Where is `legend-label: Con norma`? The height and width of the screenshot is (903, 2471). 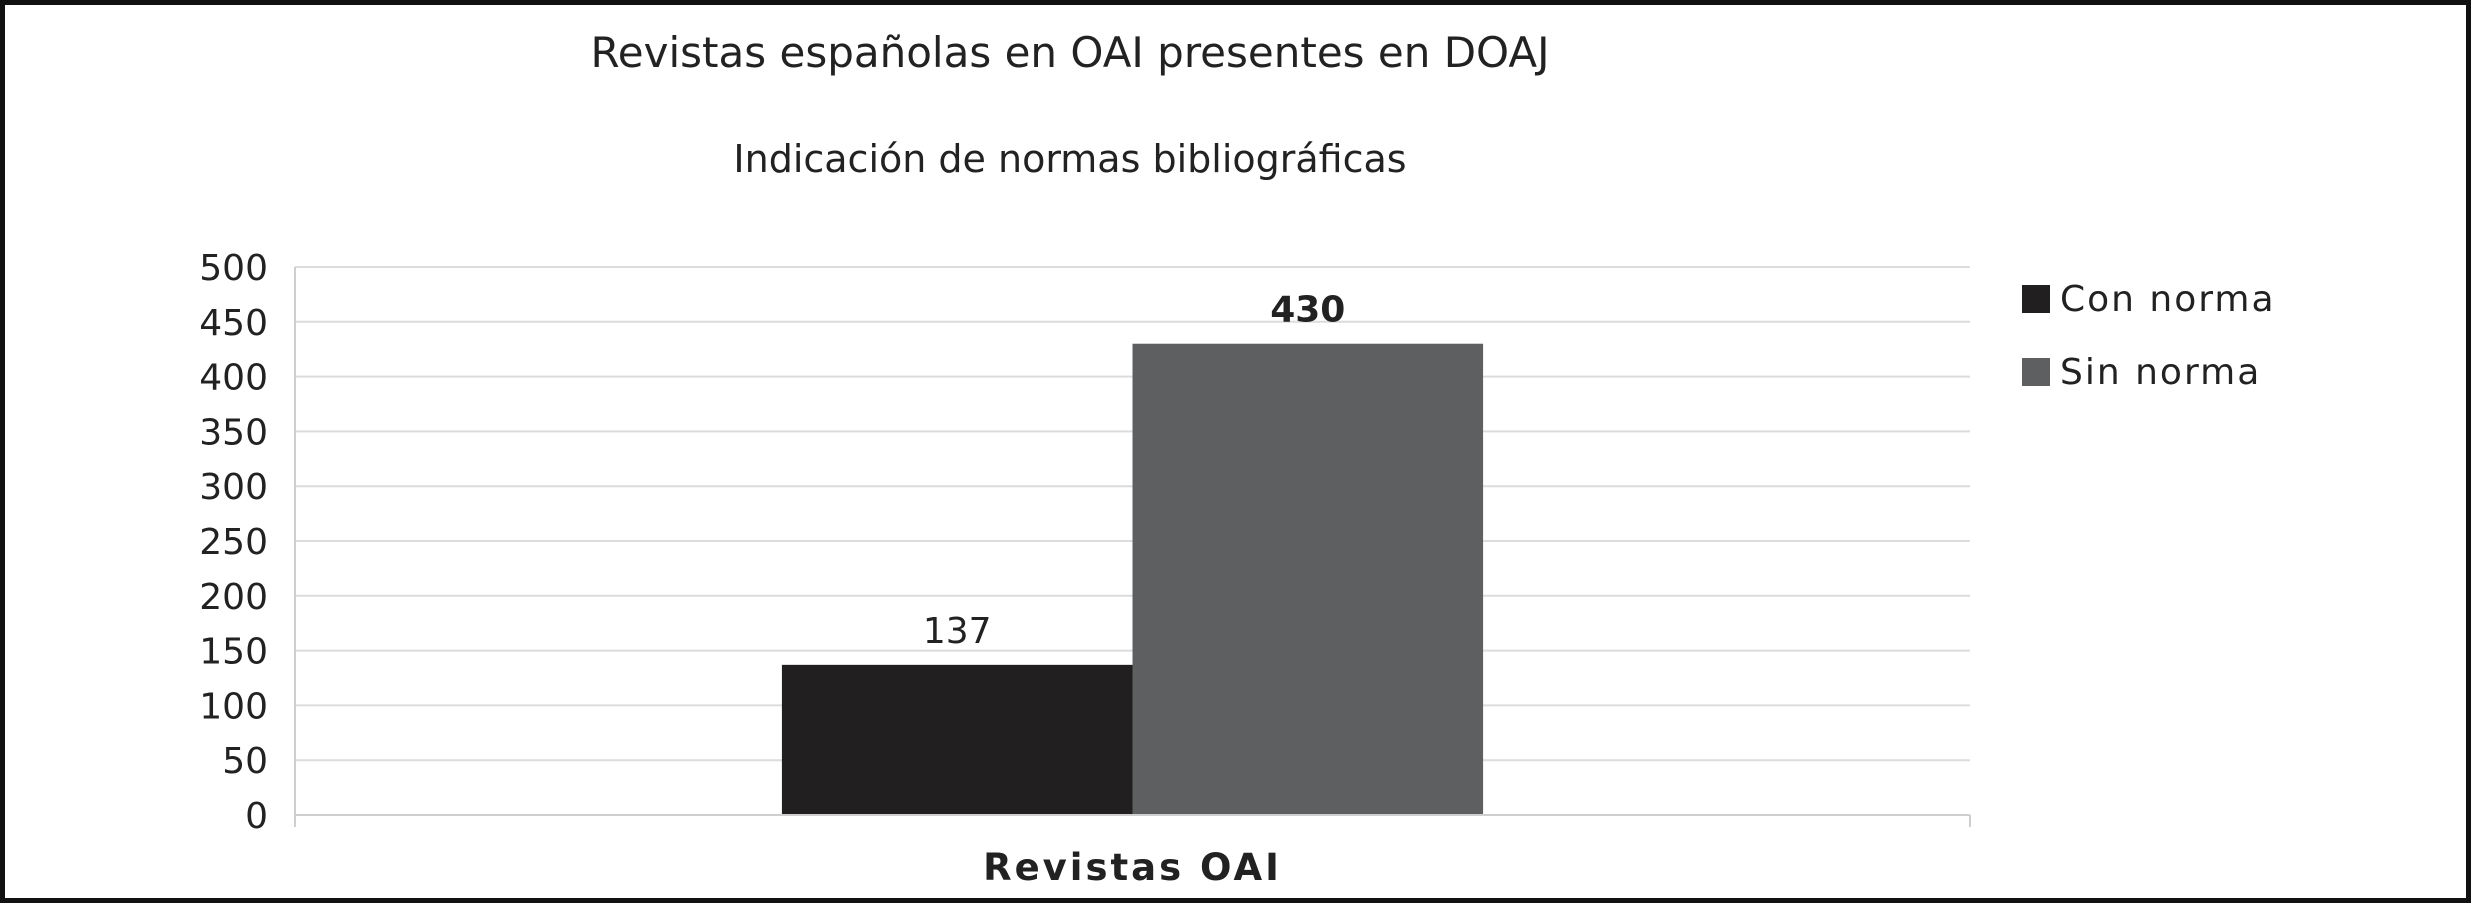 legend-label: Con norma is located at coordinates (2168, 299).